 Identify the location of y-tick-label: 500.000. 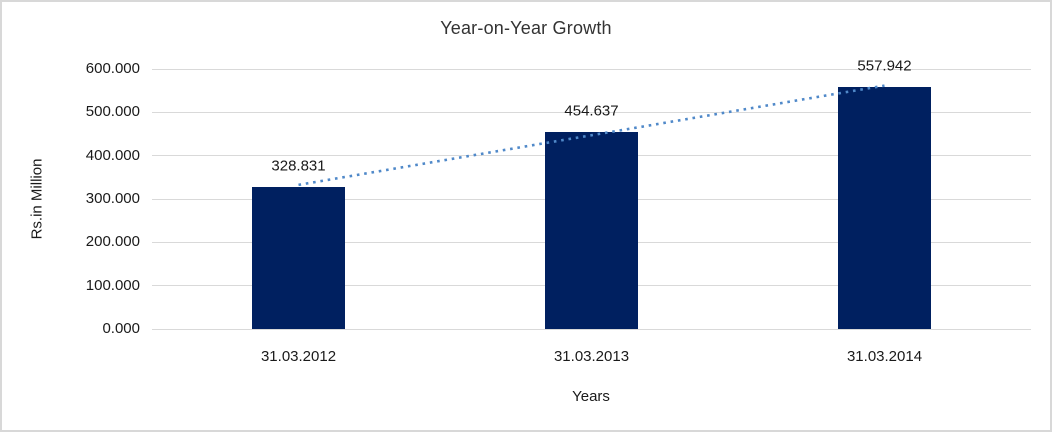
(112, 112).